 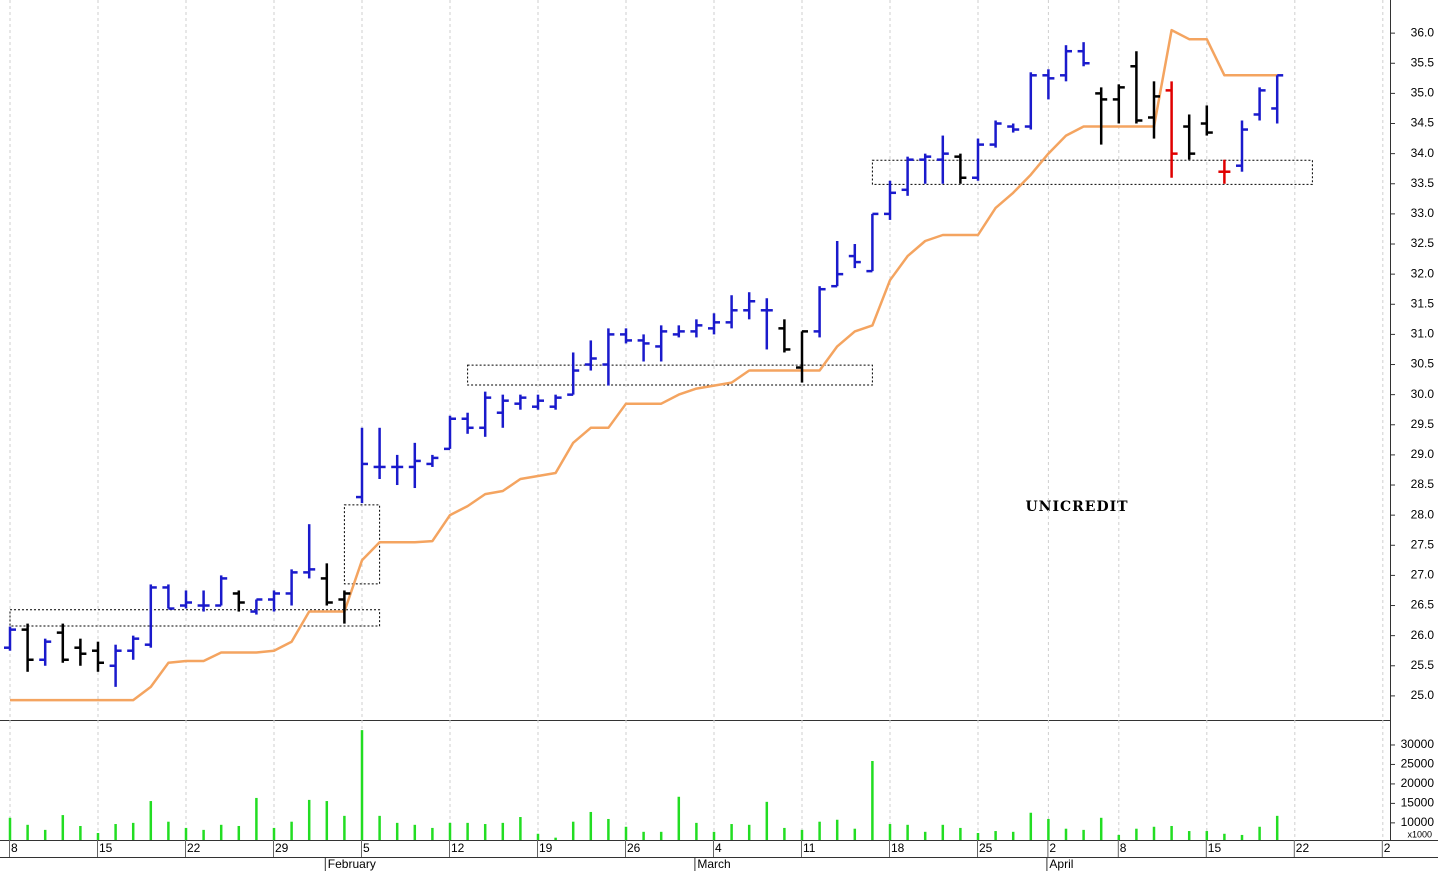 What do you see at coordinates (546, 848) in the screenshot?
I see `x-tick-label: 19` at bounding box center [546, 848].